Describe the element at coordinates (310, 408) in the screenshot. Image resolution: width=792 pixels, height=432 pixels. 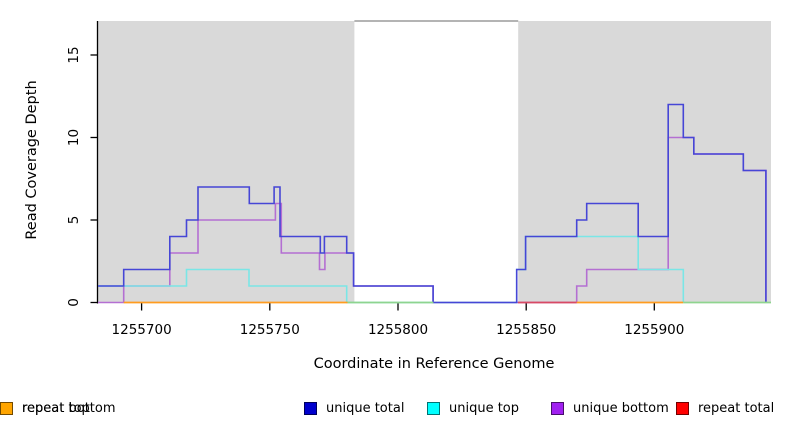
I see `unique-total-swatch-icon` at that location.